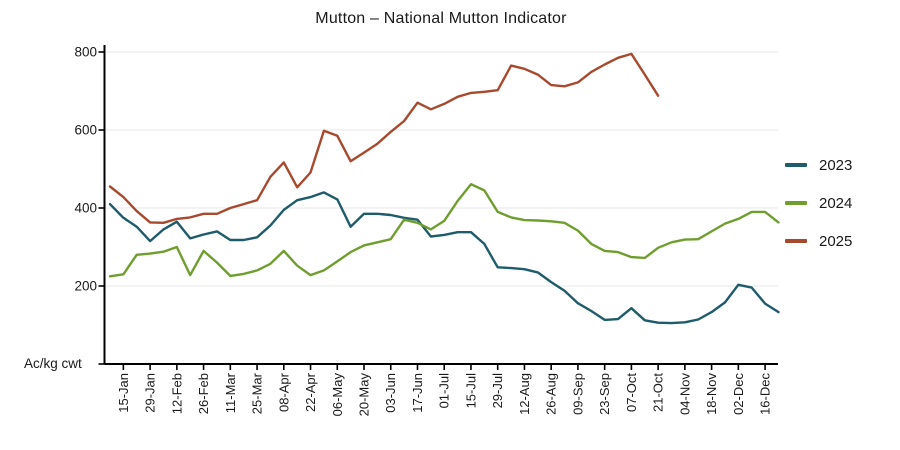  What do you see at coordinates (364, 395) in the screenshot?
I see `x-tick-label: 20-May` at bounding box center [364, 395].